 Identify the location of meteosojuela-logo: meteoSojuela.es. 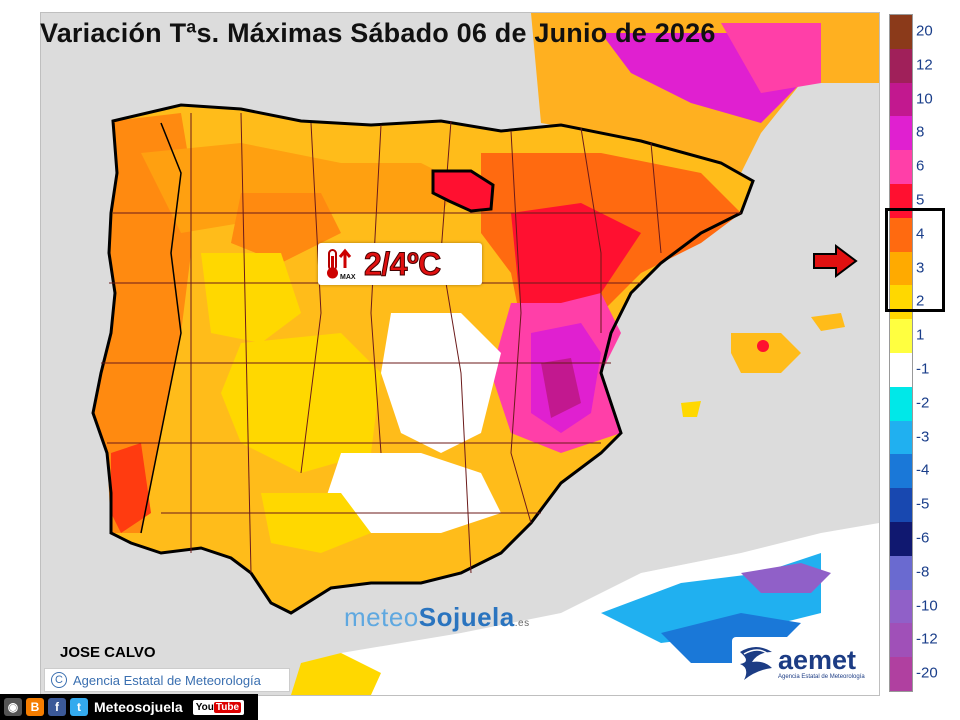
(437, 617).